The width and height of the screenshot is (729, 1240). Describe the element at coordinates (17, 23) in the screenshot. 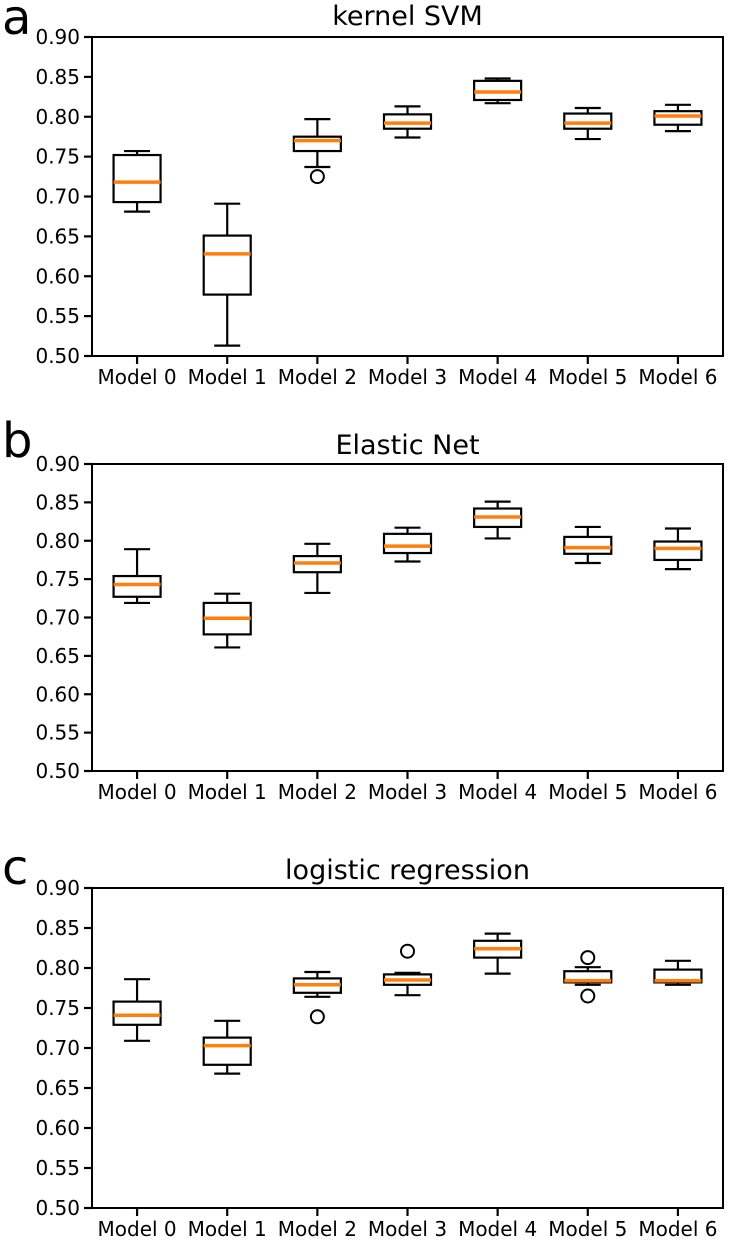

I see `panel-letter-a: a` at that location.